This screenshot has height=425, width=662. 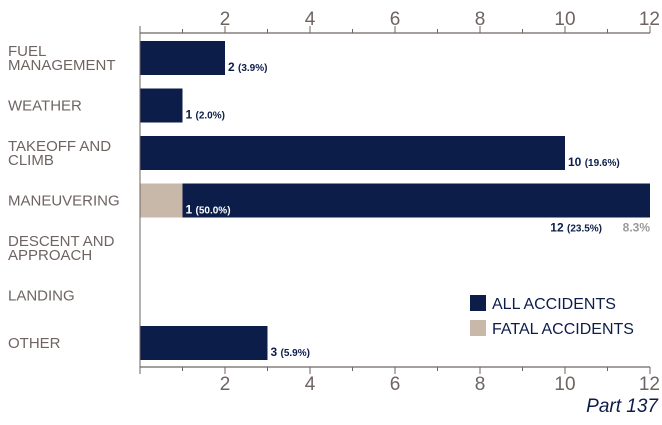 I want to click on legend: ALL ACCIDENTS FATAL ACCIDENTS, so click(x=552, y=316).